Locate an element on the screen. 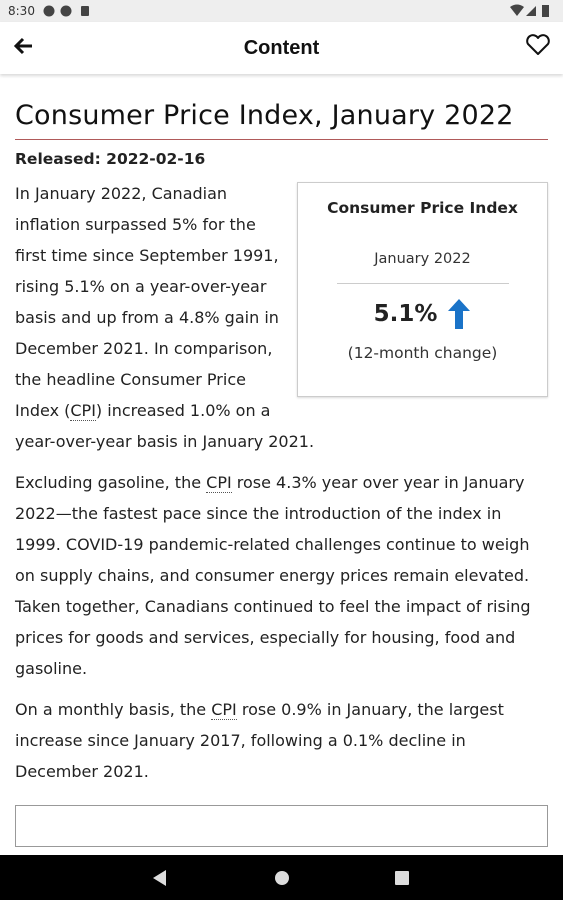 This screenshot has width=563, height=904. app-bar-title: Content is located at coordinates (281, 48).